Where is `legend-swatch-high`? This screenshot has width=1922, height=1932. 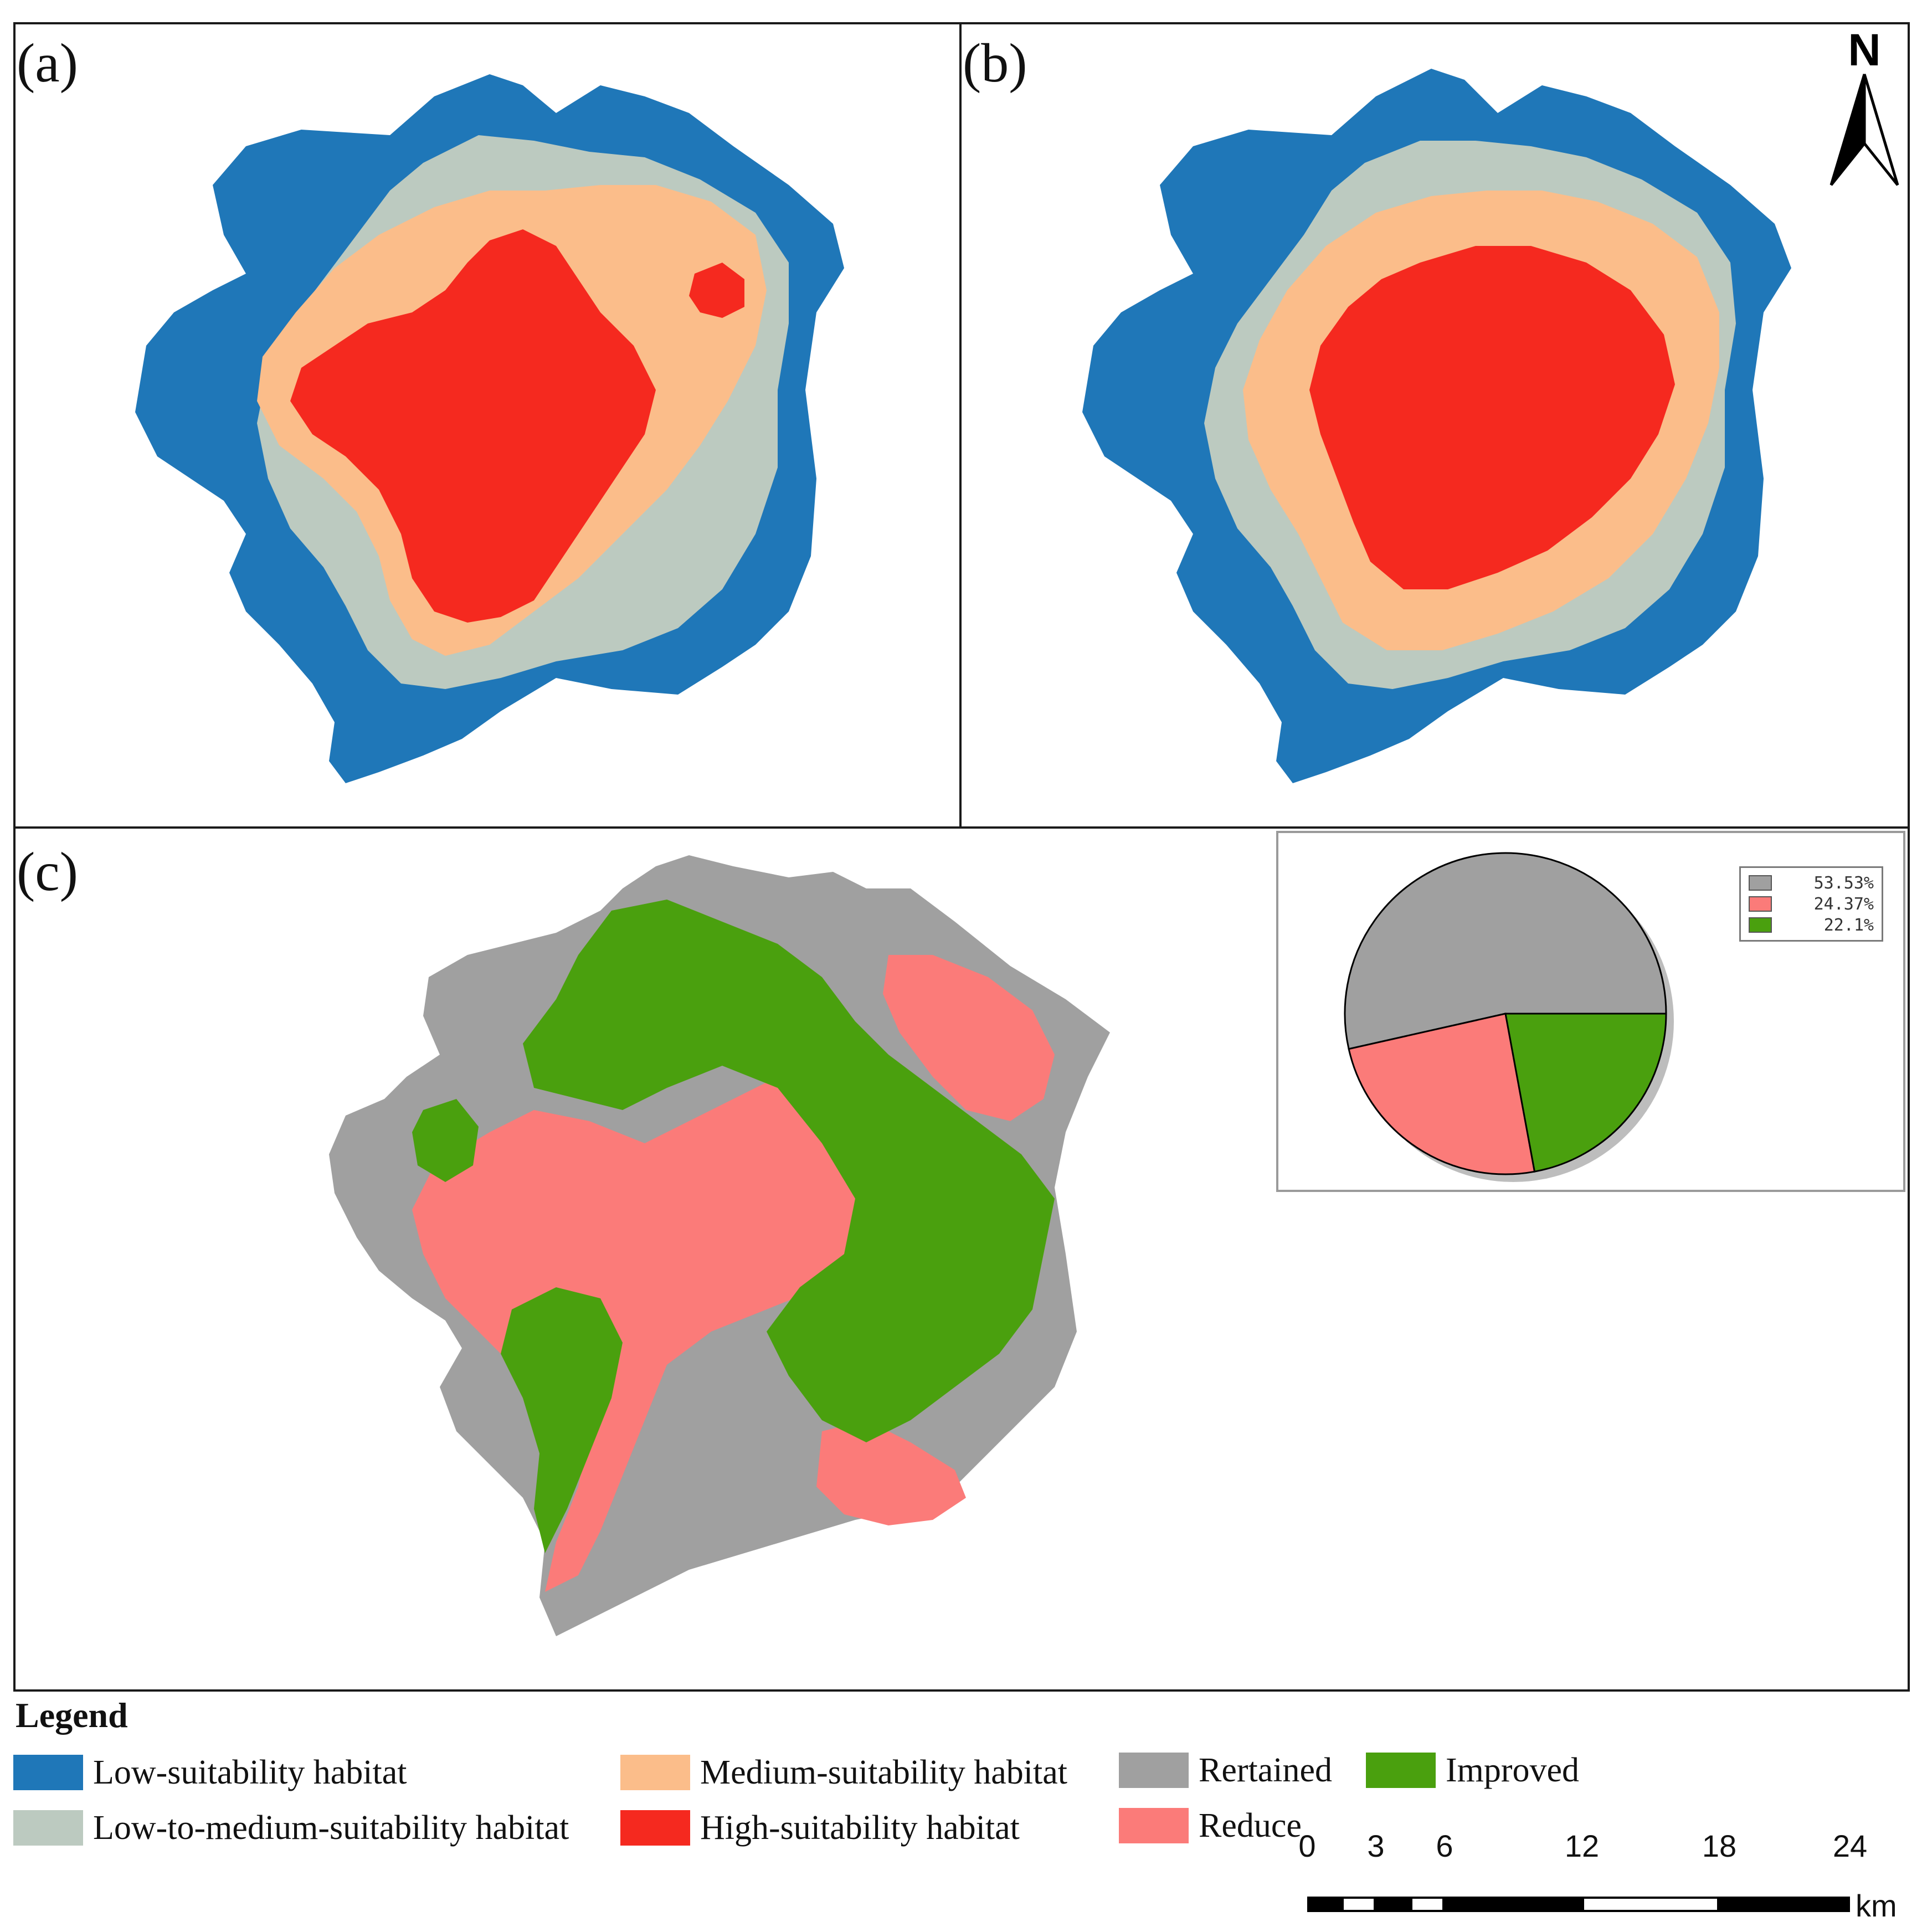 legend-swatch-high is located at coordinates (655, 1828).